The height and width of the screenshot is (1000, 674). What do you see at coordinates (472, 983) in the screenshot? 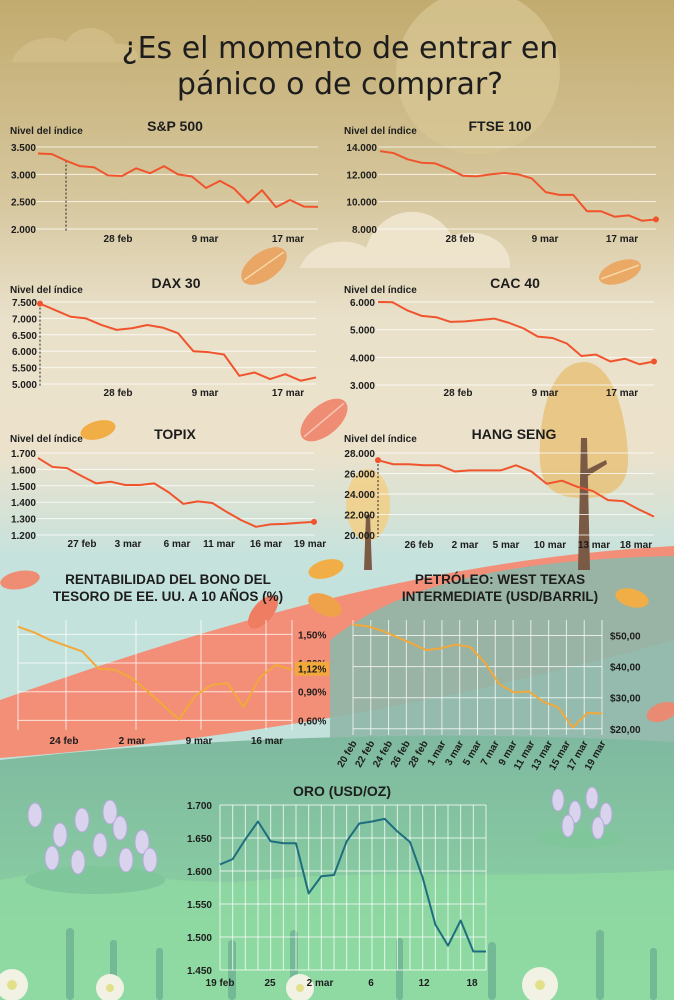
I see `x-tick-label: 18` at bounding box center [472, 983].